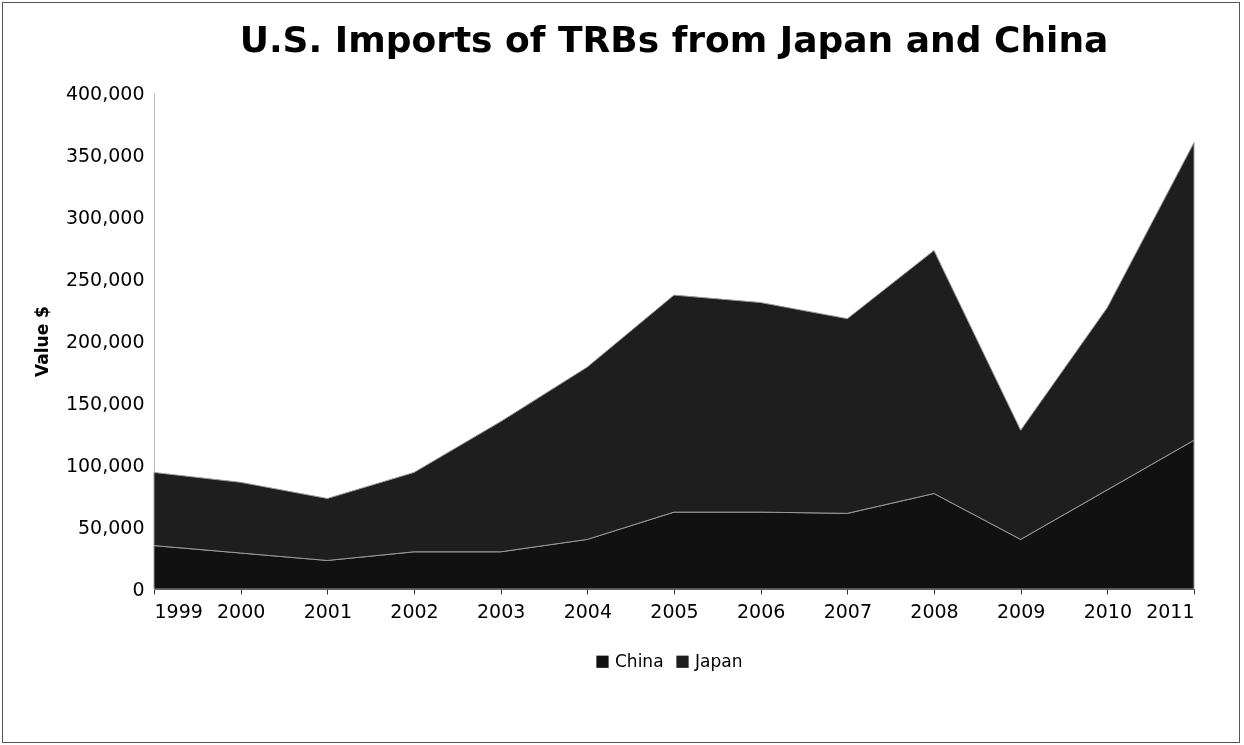 This screenshot has height=745, width=1244. Describe the element at coordinates (674, 39) in the screenshot. I see `chart-title: U.S. Imports of TRBs from Japan and China` at that location.